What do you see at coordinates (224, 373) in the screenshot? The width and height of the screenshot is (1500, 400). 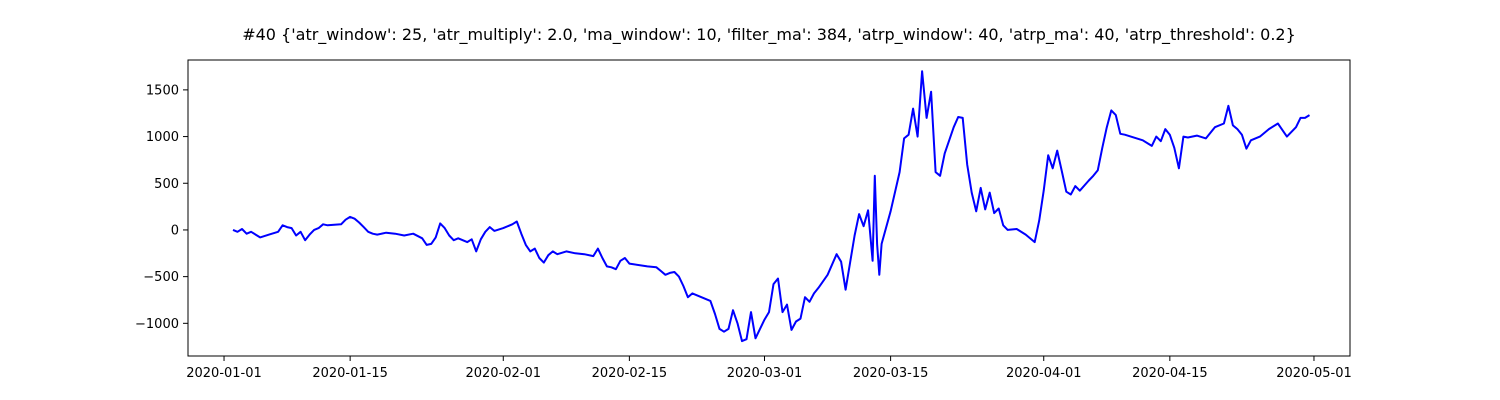 I see `x-tick-label: 2020-01-01` at bounding box center [224, 373].